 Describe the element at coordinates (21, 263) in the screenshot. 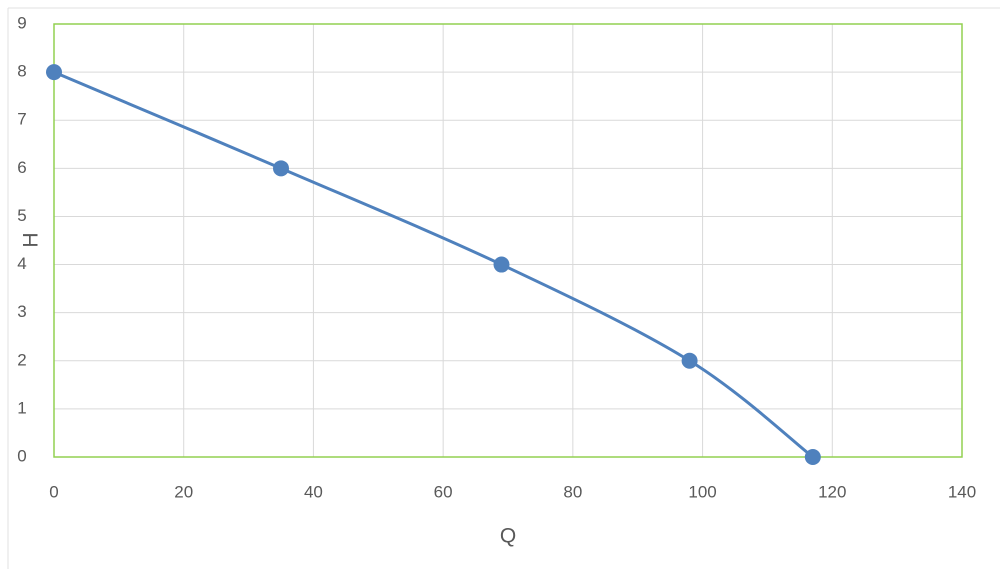

I see `y-tick-label: 4` at that location.